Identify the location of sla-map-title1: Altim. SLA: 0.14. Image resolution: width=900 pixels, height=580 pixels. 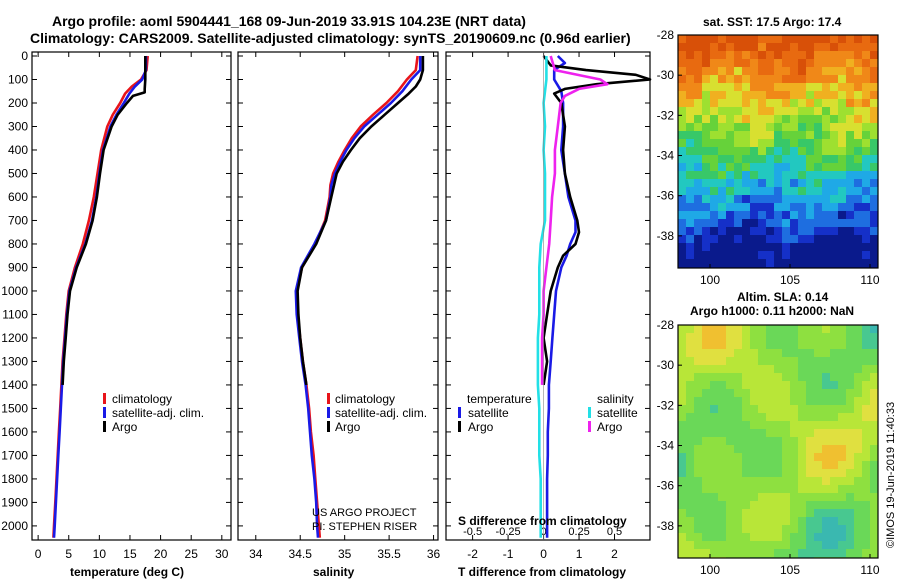
(783, 297).